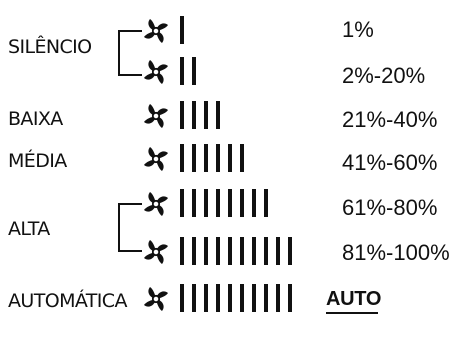  What do you see at coordinates (390, 162) in the screenshot?
I see `percent-label: 41%-60%` at bounding box center [390, 162].